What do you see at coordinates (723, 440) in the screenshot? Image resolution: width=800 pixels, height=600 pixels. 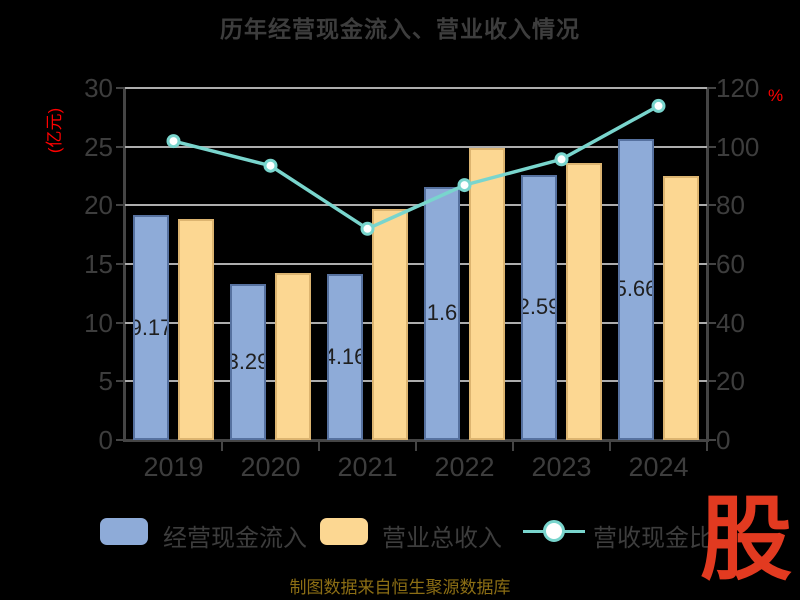 I see `right-y-tick-label: 0` at bounding box center [723, 440].